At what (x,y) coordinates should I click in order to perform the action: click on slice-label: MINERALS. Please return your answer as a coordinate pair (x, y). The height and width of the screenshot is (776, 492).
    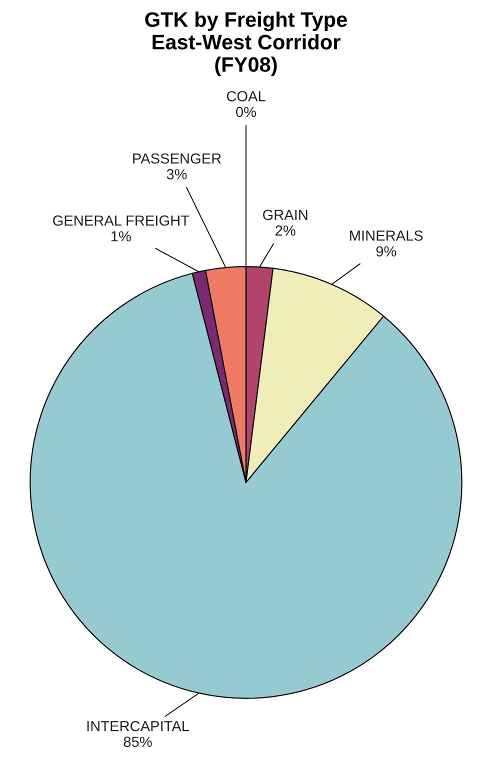
    Looking at the image, I should click on (386, 235).